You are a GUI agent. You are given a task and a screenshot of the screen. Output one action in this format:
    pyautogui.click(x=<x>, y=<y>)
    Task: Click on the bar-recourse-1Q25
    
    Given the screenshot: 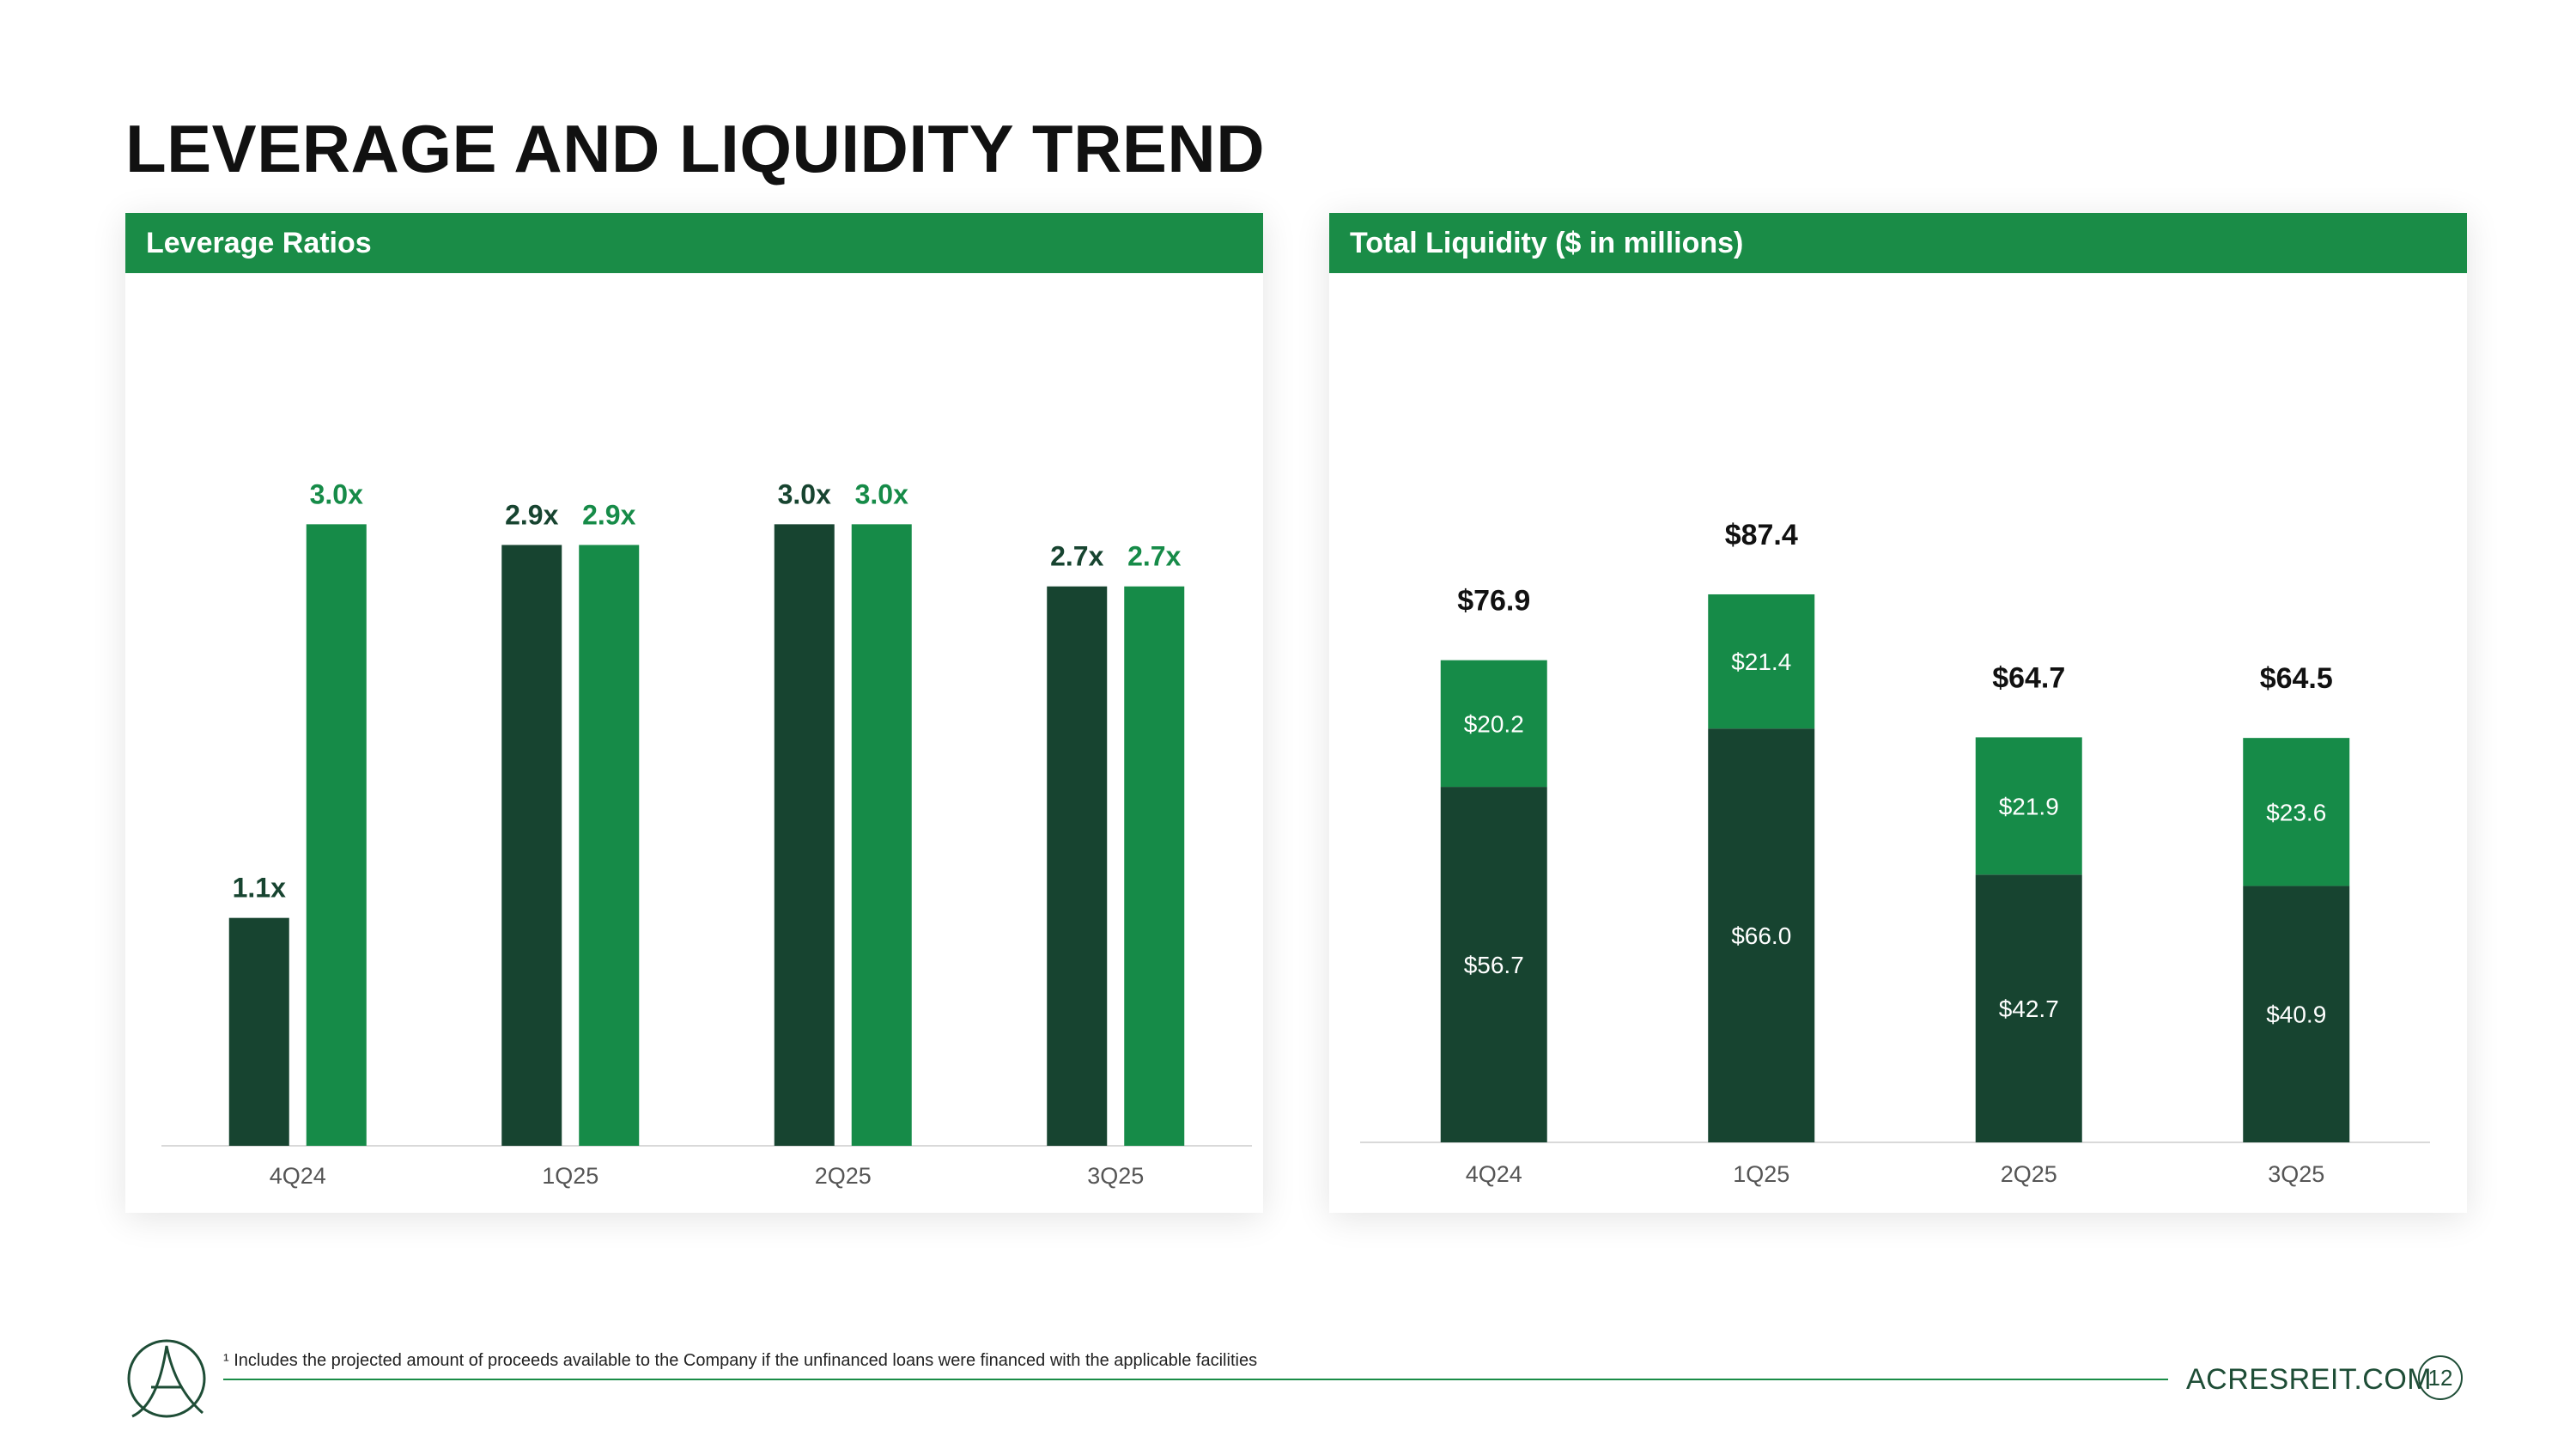 What is the action you would take?
    pyautogui.click(x=532, y=845)
    